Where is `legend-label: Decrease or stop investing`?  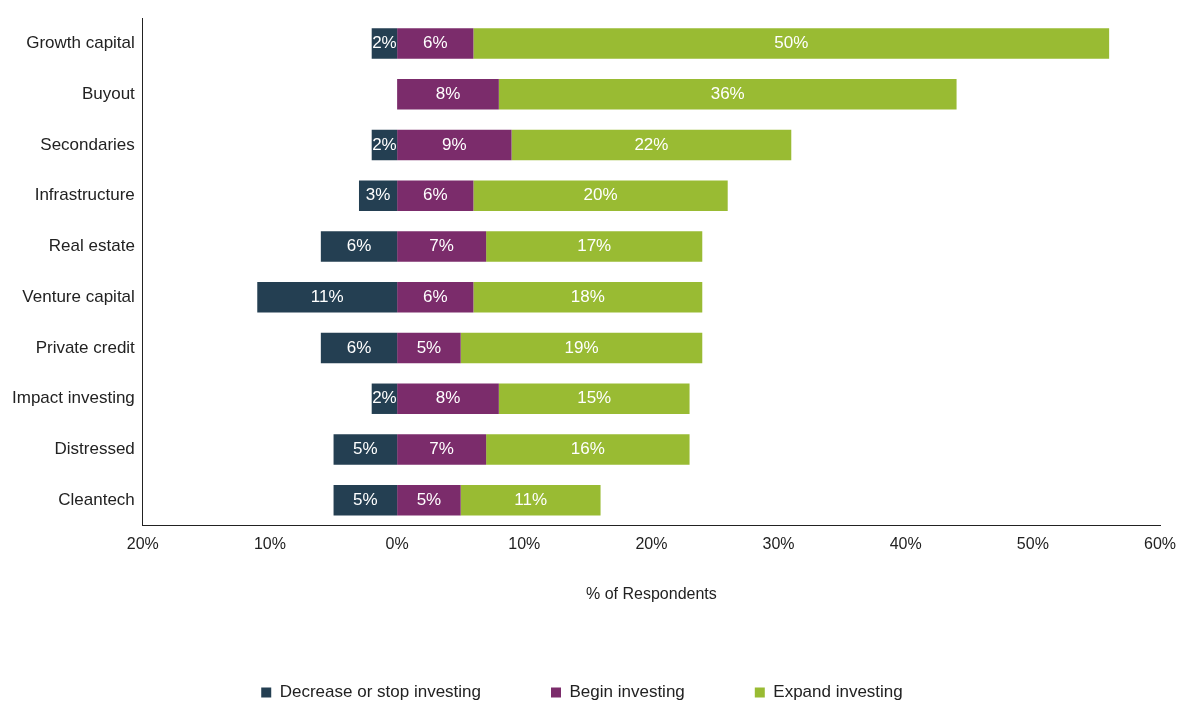 legend-label: Decrease or stop investing is located at coordinates (380, 692).